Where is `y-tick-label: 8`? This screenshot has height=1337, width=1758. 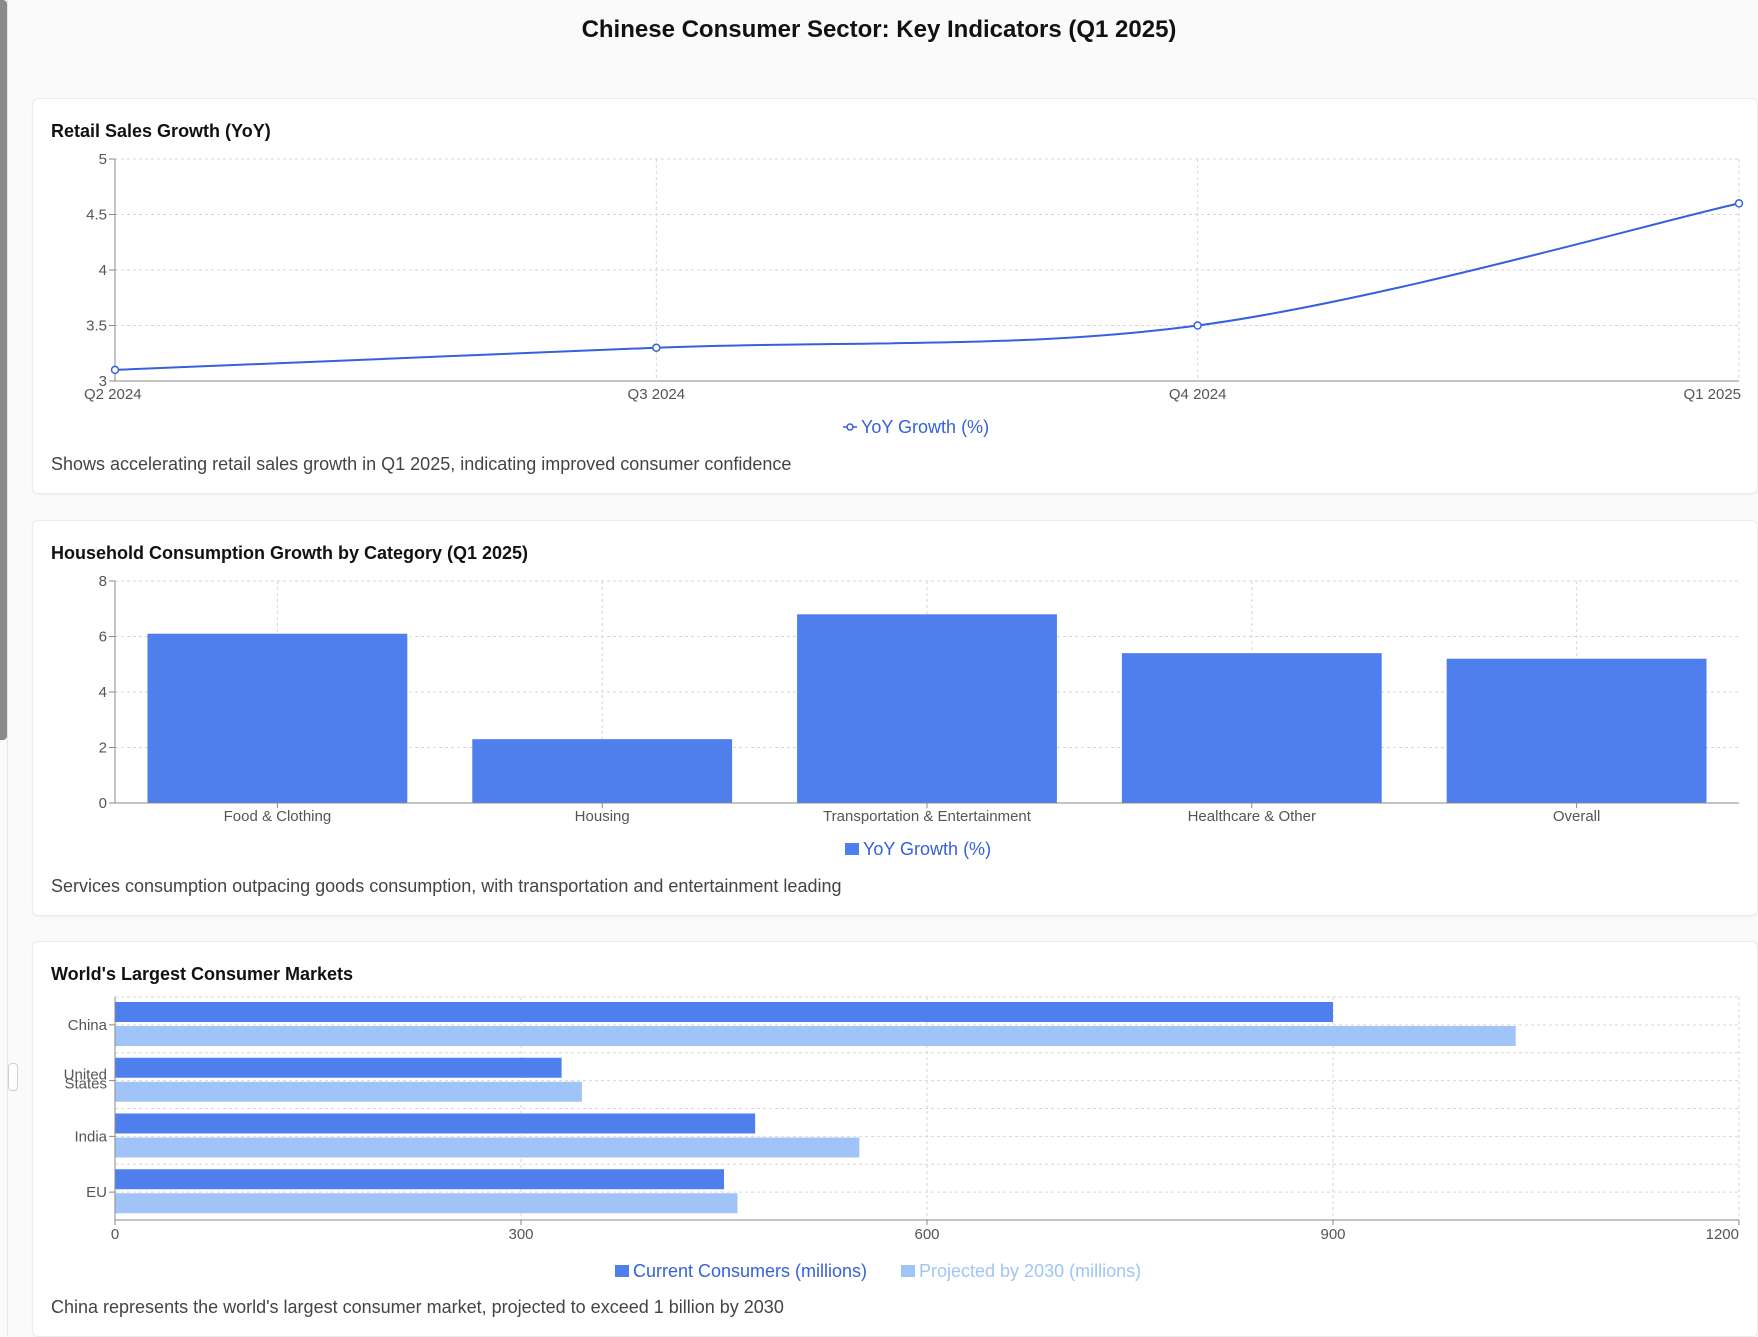
y-tick-label: 8 is located at coordinates (103, 581).